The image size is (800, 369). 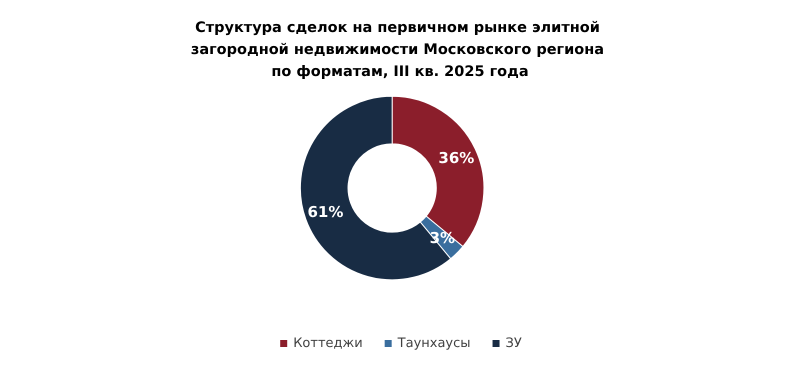 What do you see at coordinates (328, 343) in the screenshot?
I see `legend-label: Коттеджи` at bounding box center [328, 343].